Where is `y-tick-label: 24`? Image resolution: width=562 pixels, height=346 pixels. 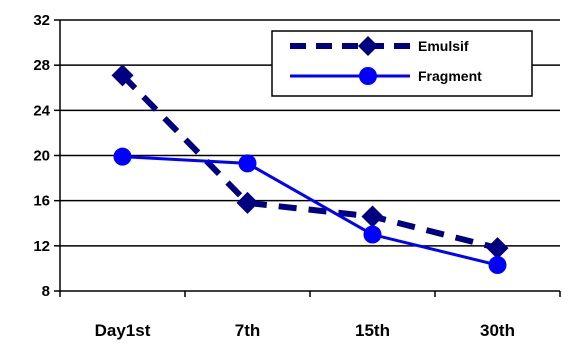
y-tick-label: 24 is located at coordinates (41, 110).